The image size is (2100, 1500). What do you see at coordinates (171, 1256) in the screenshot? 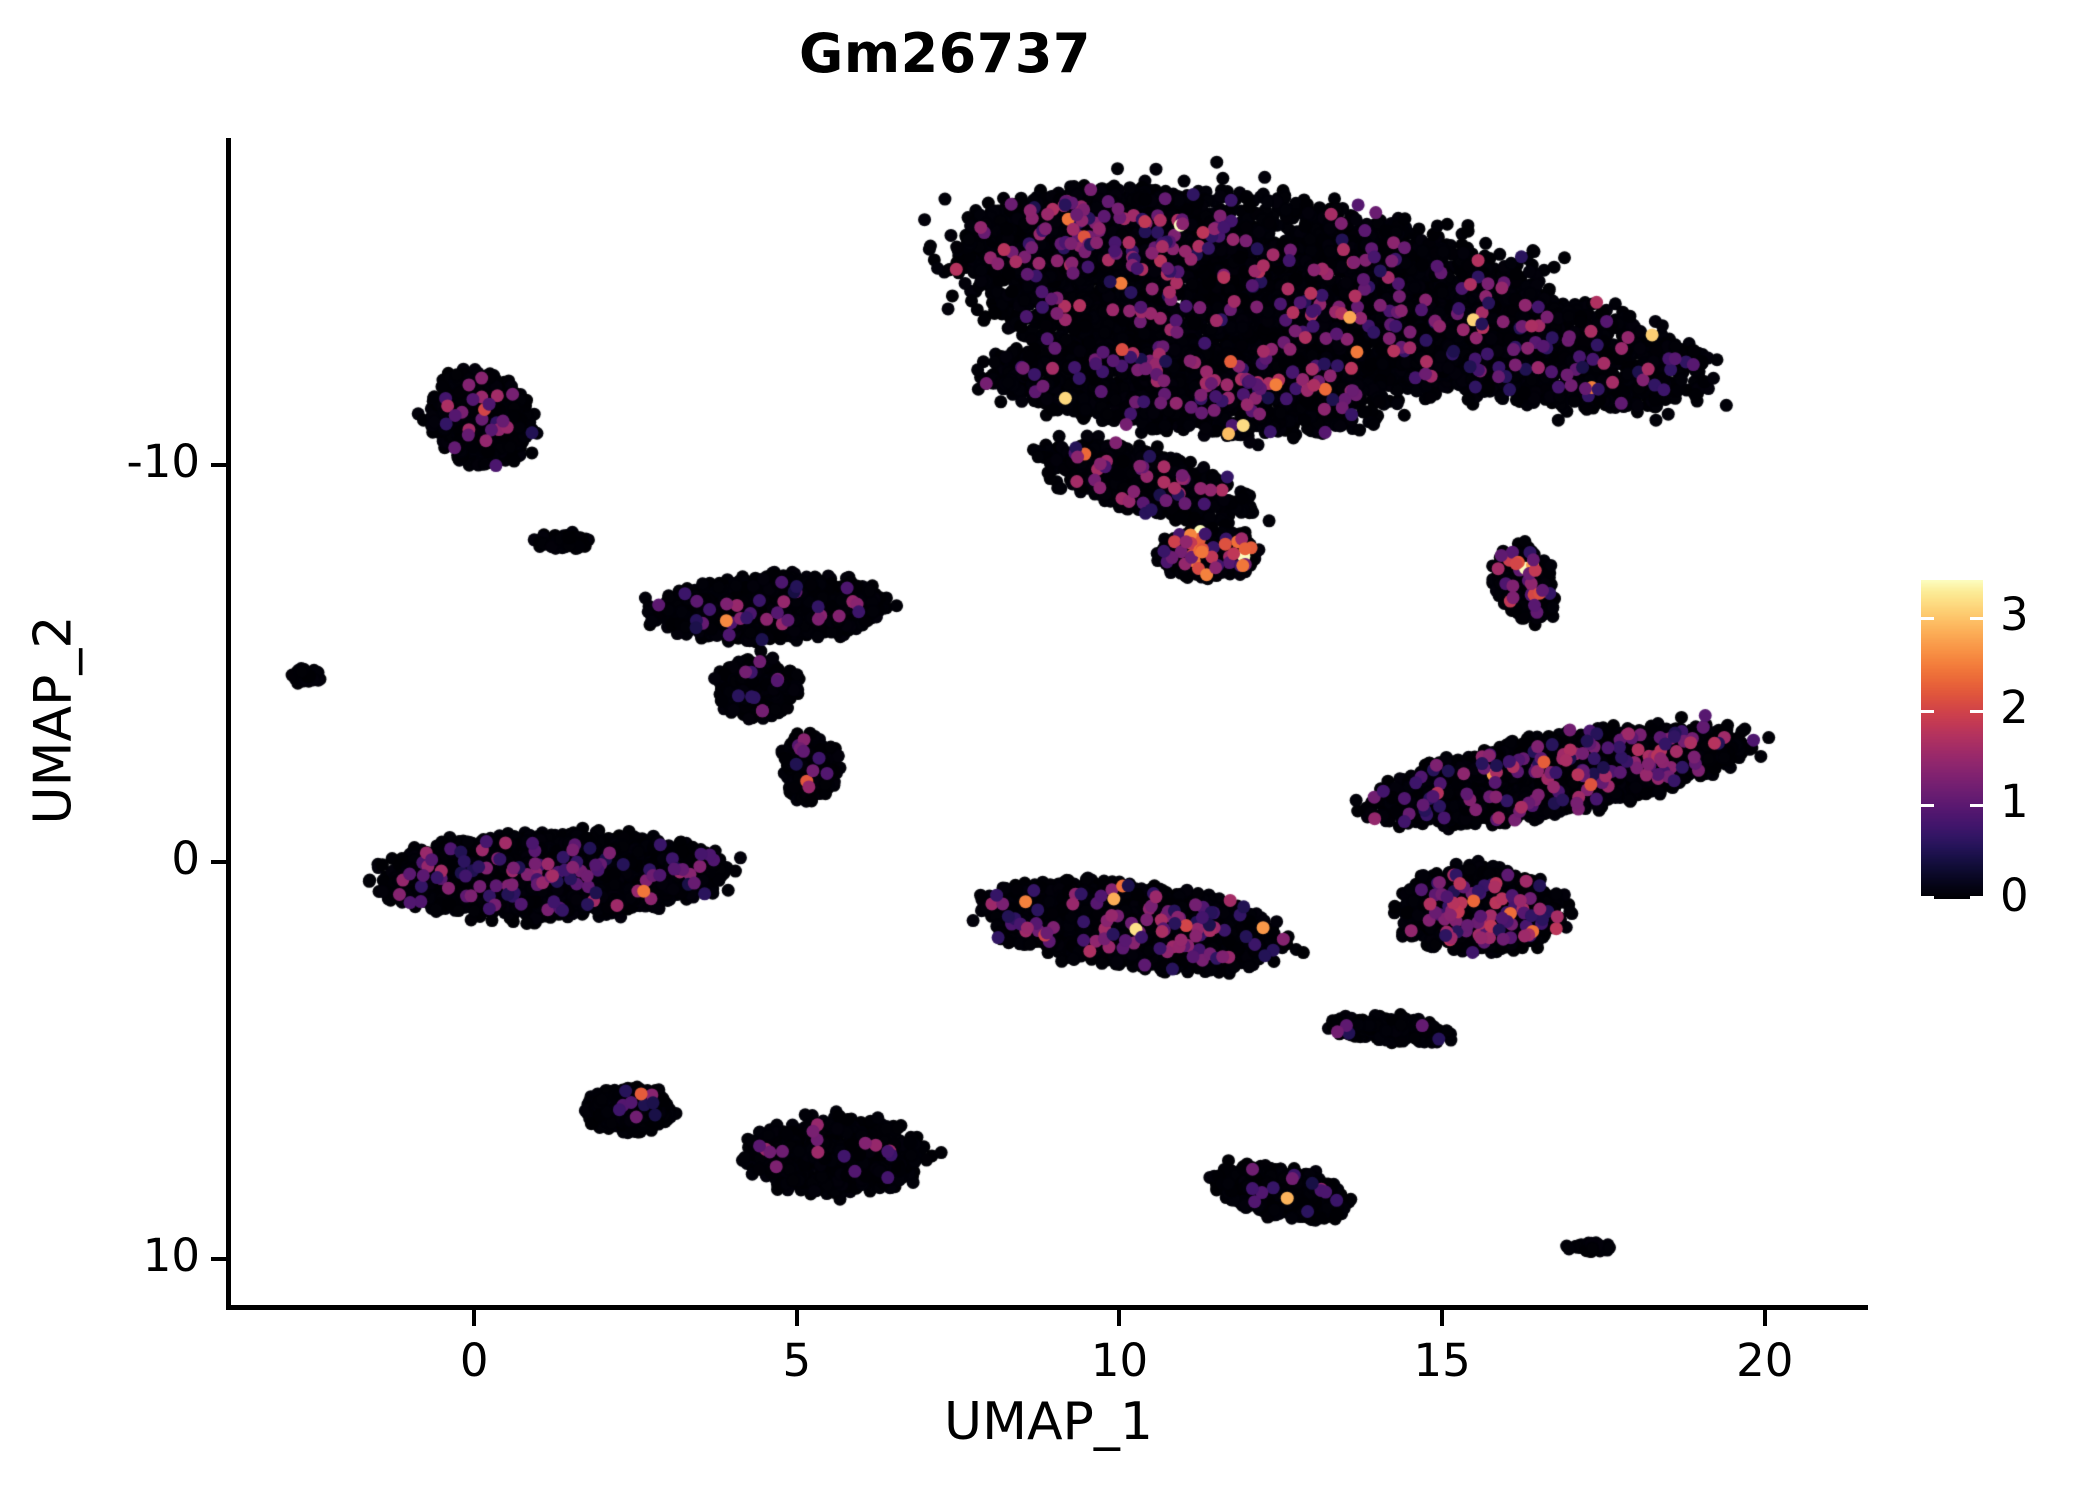
I see `y-tick-label: 10` at bounding box center [171, 1256].